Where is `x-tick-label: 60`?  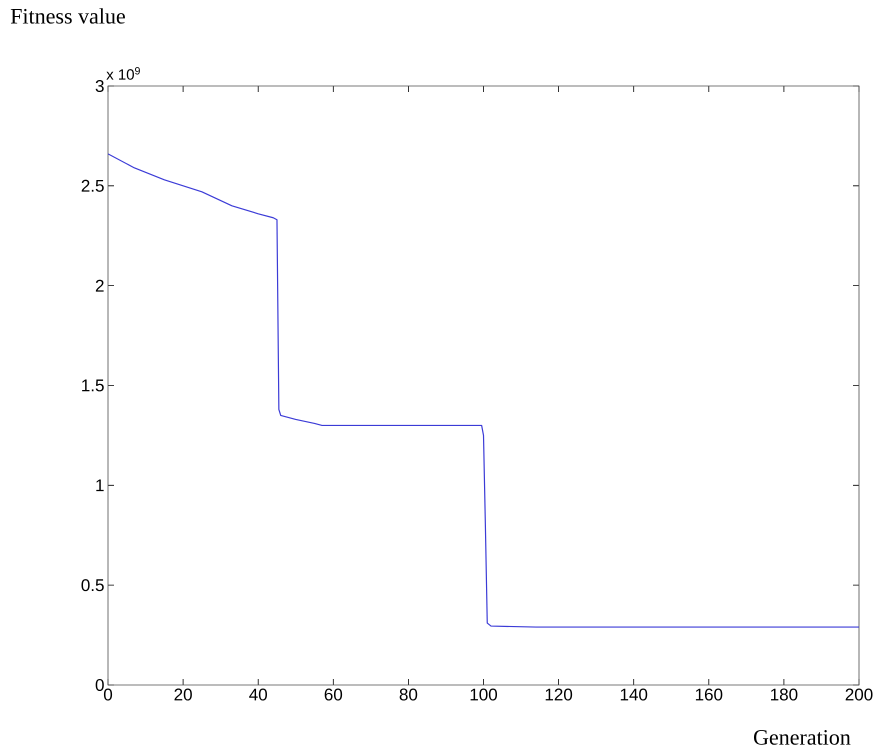 x-tick-label: 60 is located at coordinates (333, 694).